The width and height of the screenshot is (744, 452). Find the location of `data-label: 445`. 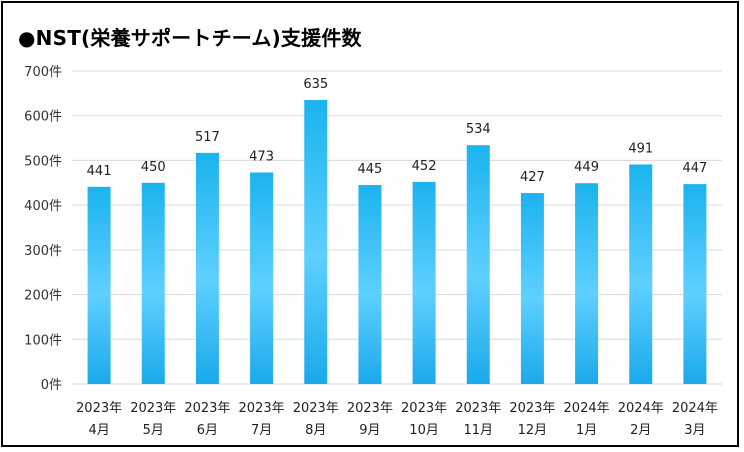

data-label: 445 is located at coordinates (370, 169).